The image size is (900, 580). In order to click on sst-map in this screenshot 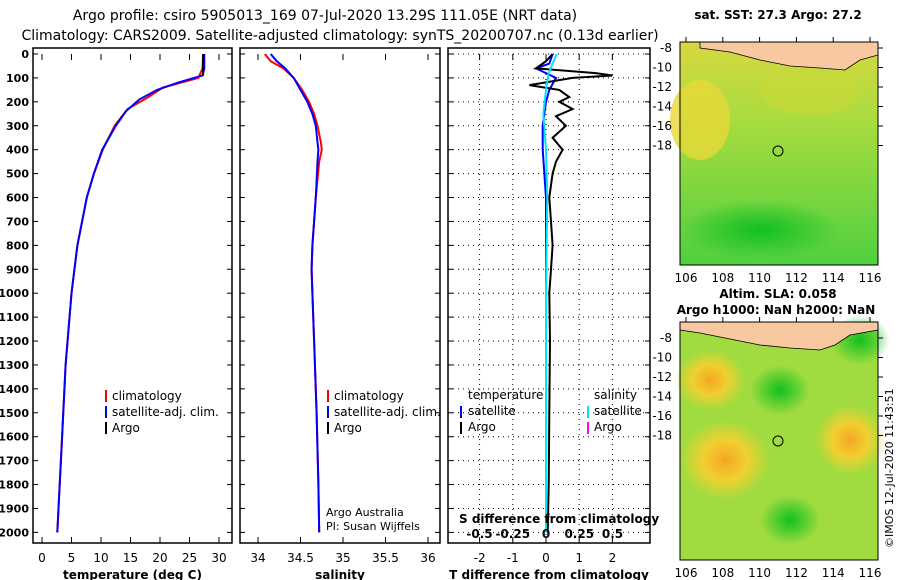, I will do `click(774, 153)`.